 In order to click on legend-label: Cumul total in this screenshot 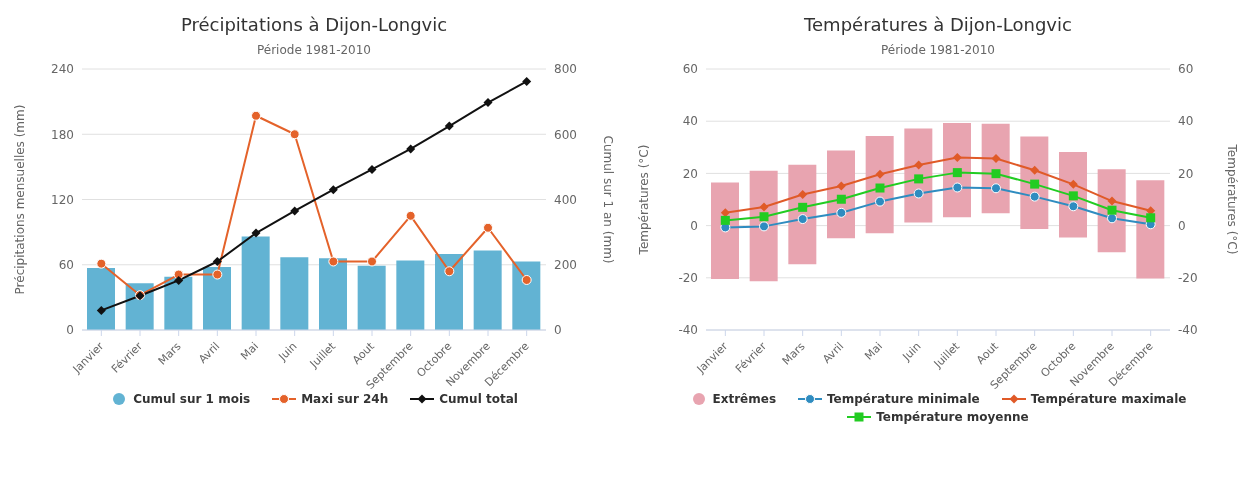, I will do `click(478, 399)`.